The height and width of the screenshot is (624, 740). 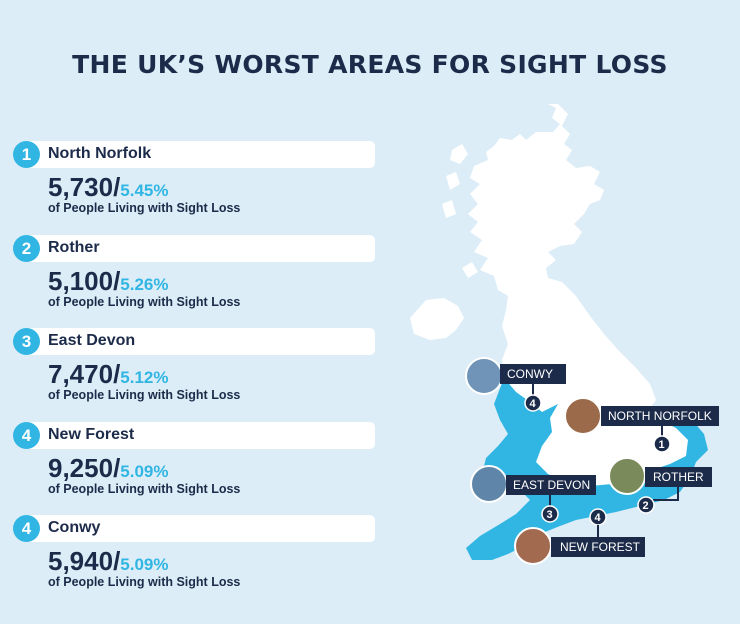 I want to click on sight-loss-count: 5,940/, so click(x=84, y=561).